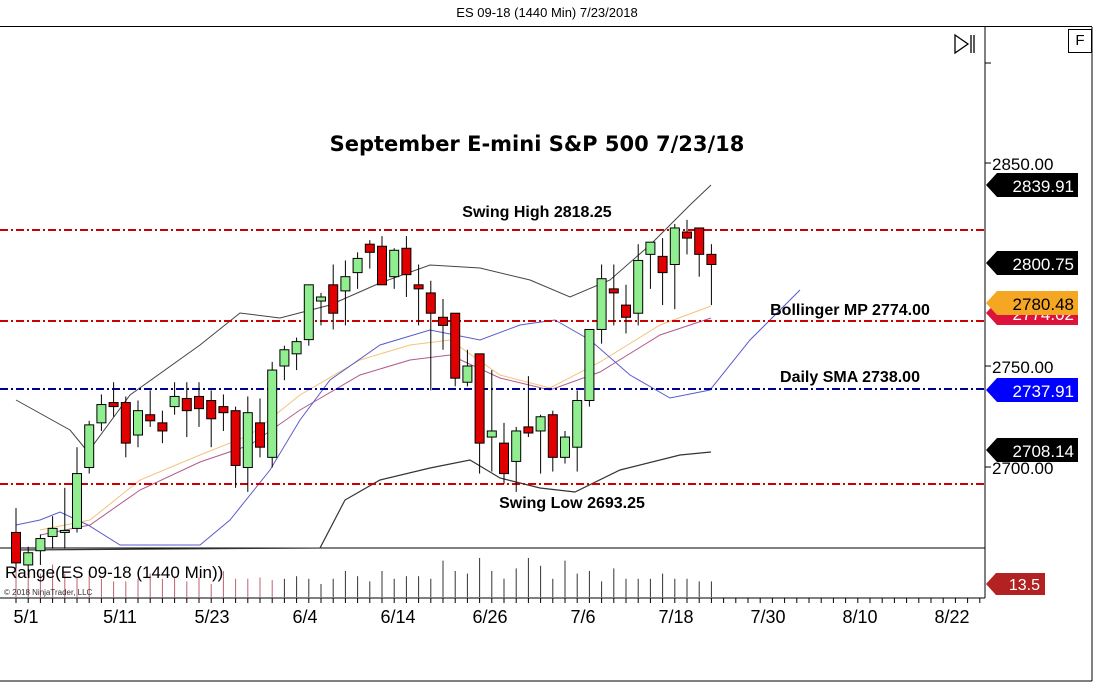 This screenshot has width=1094, height=682. What do you see at coordinates (1043, 264) in the screenshot?
I see `price-marker-label: 2800.75` at bounding box center [1043, 264].